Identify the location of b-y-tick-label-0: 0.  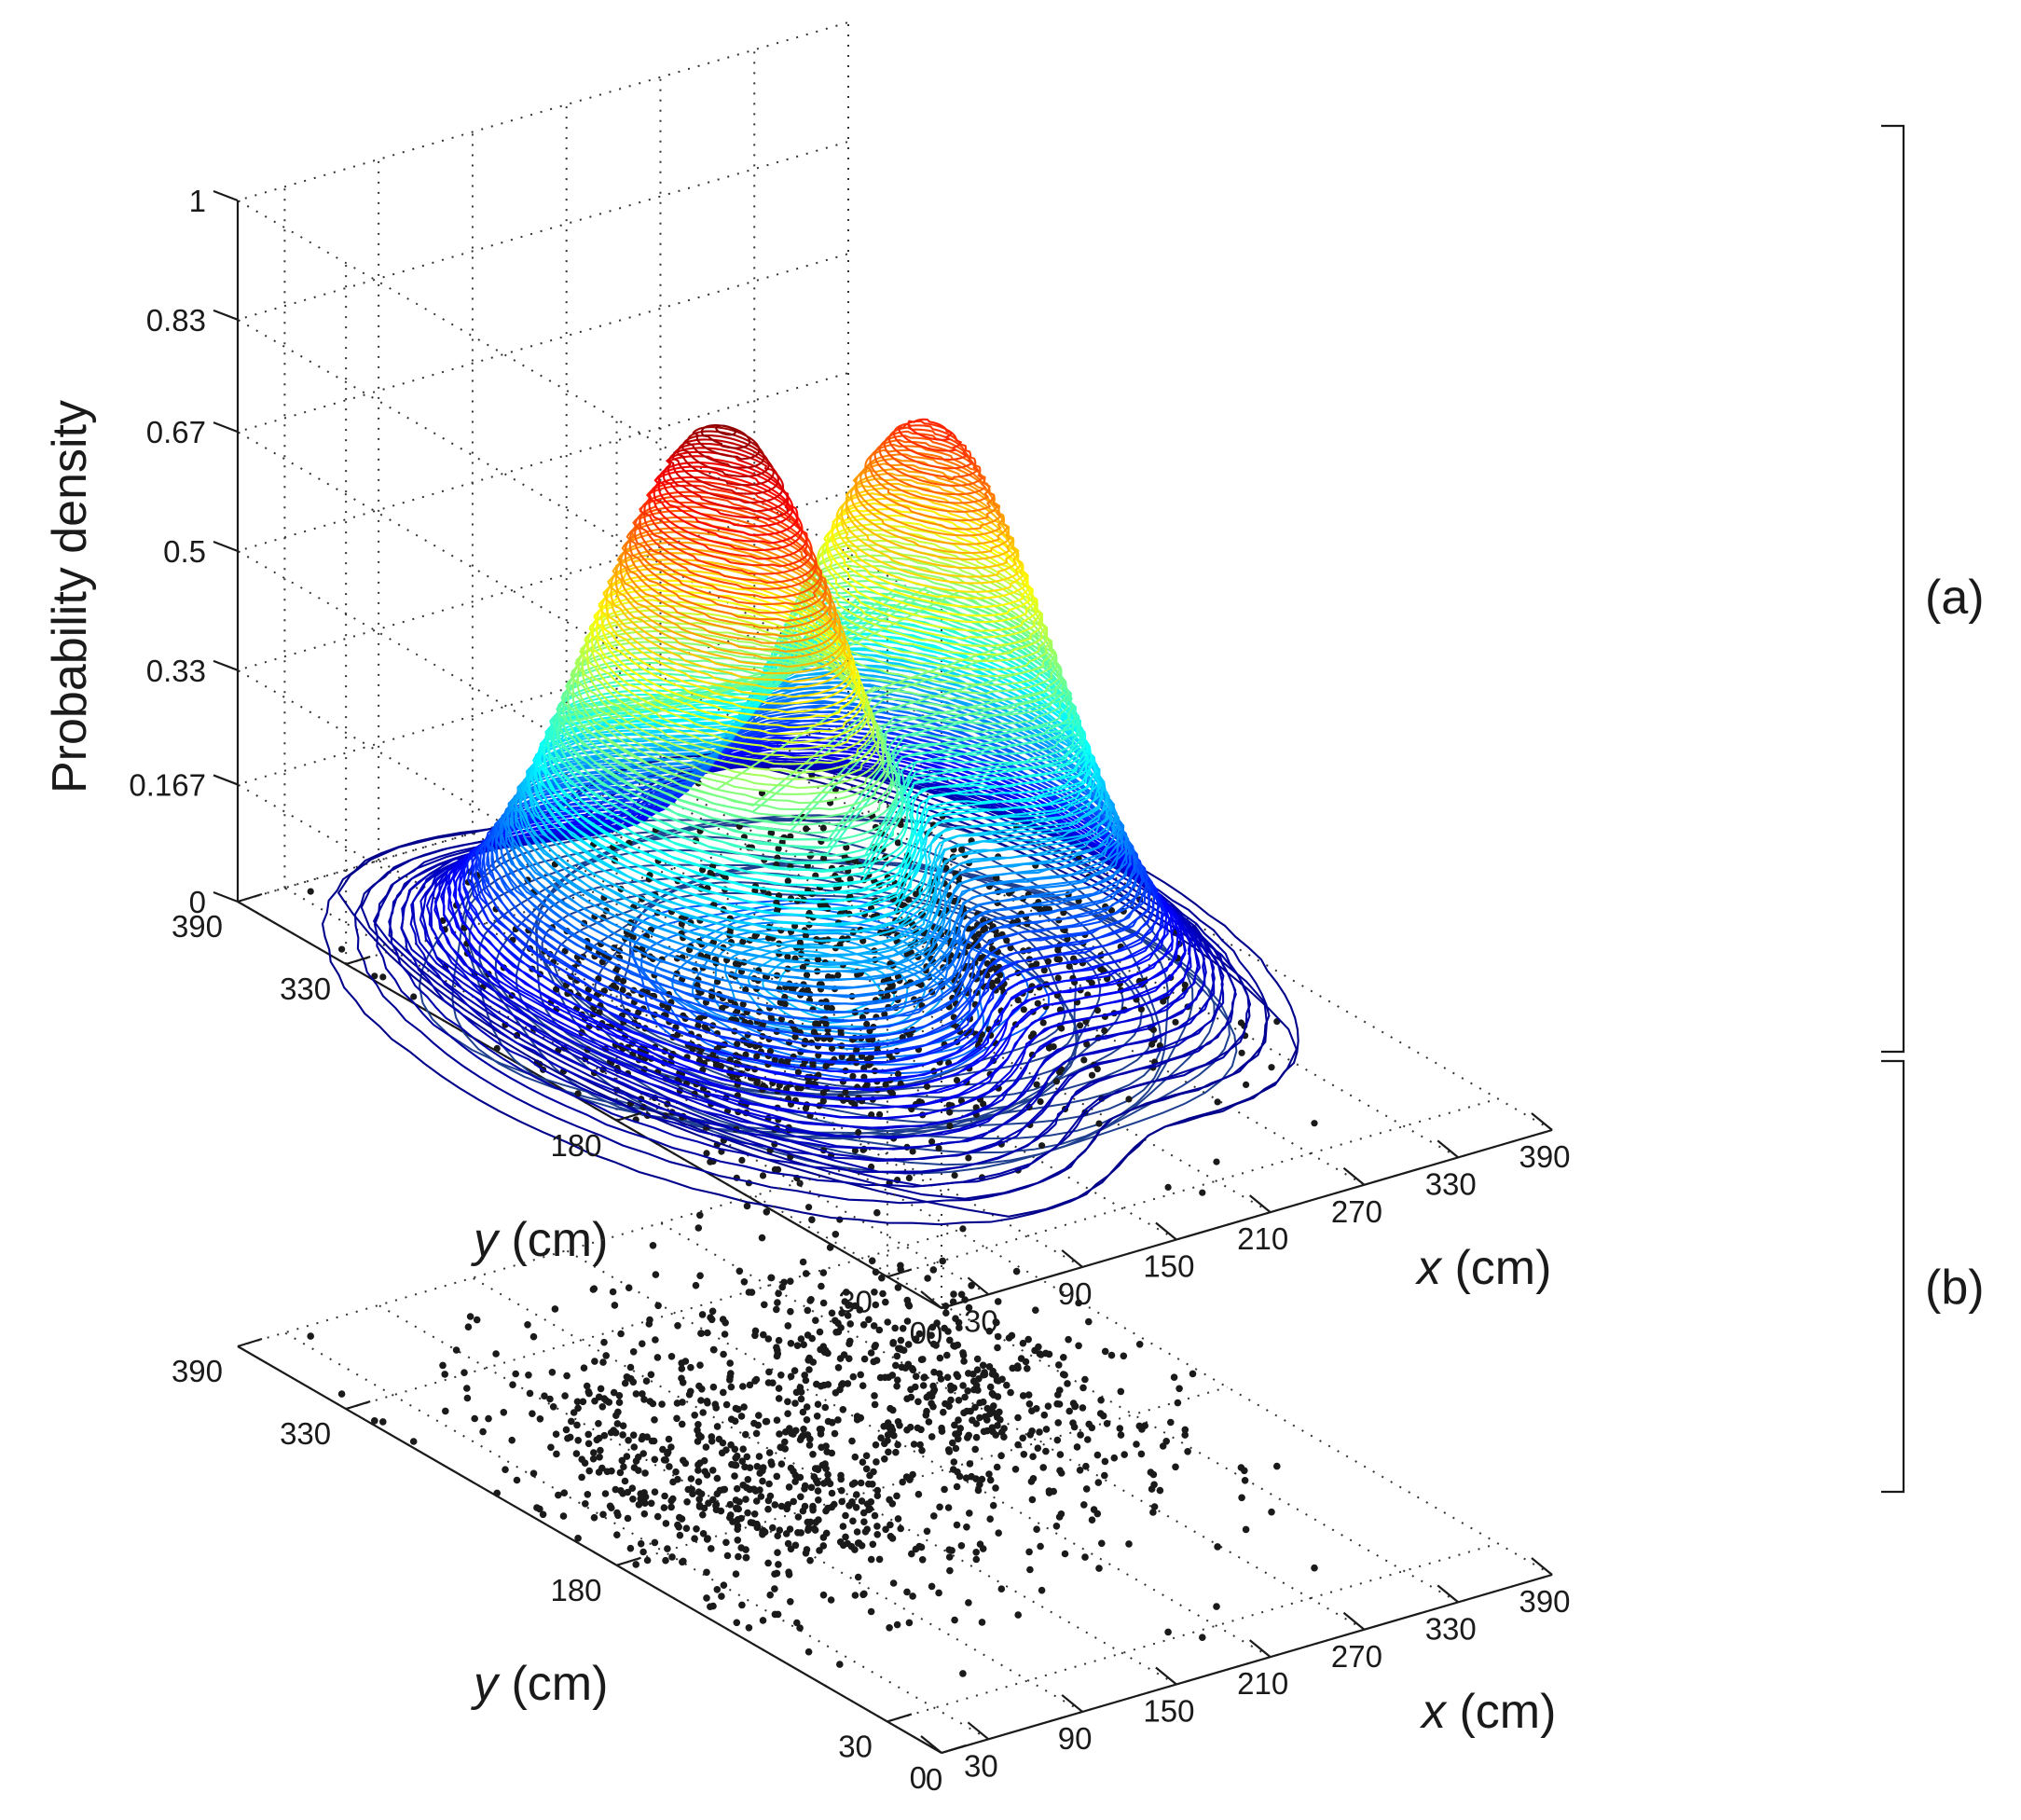
(918, 1777).